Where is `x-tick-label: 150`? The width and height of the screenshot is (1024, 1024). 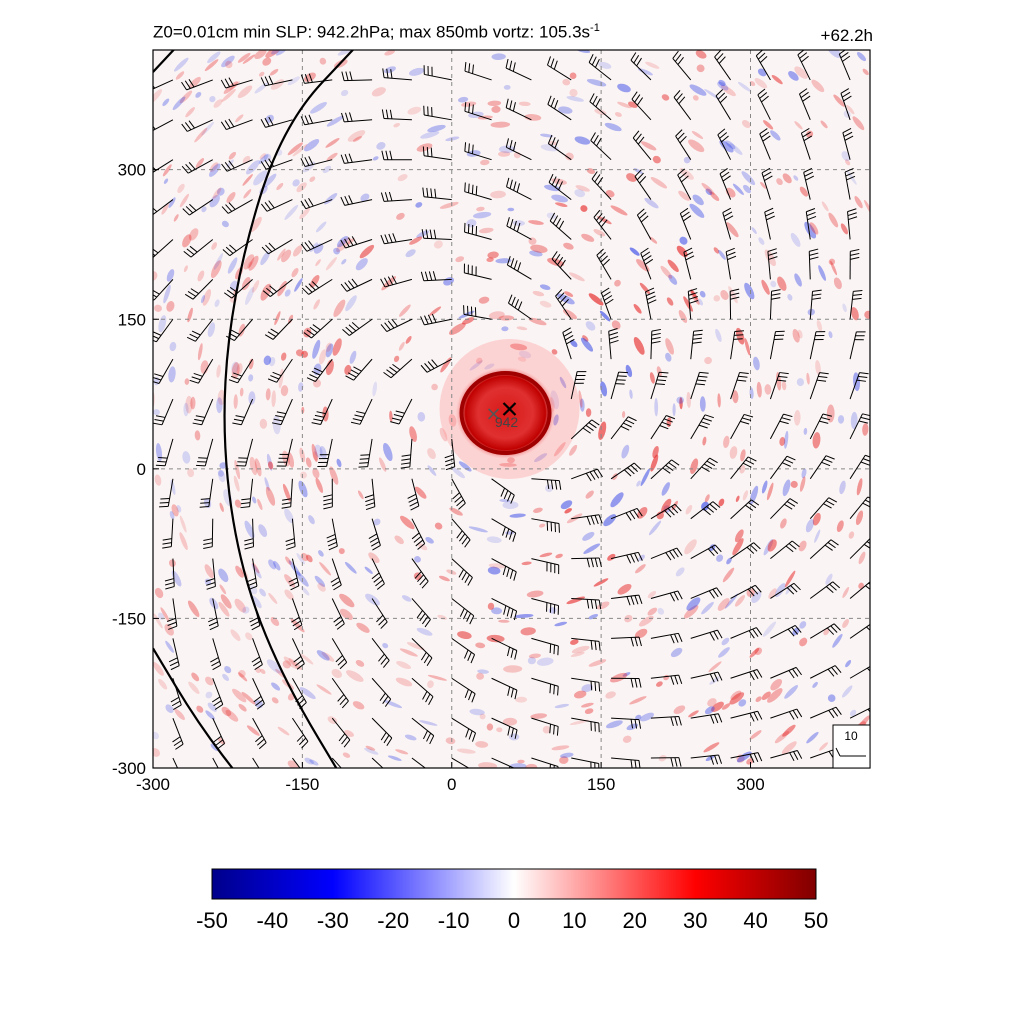
x-tick-label: 150 is located at coordinates (601, 784).